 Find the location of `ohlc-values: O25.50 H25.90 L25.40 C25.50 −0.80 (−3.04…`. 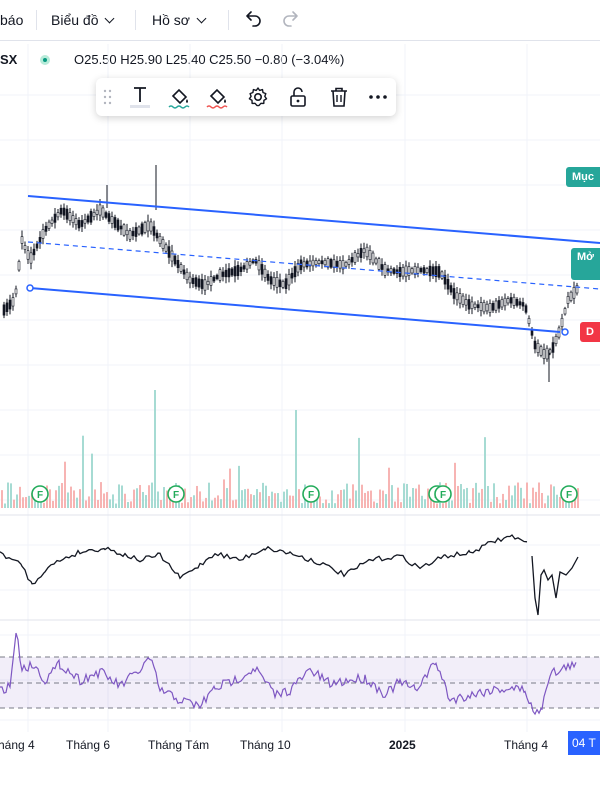

ohlc-values: O25.50 H25.90 L25.40 C25.50 −0.80 (−3.04… is located at coordinates (209, 59).